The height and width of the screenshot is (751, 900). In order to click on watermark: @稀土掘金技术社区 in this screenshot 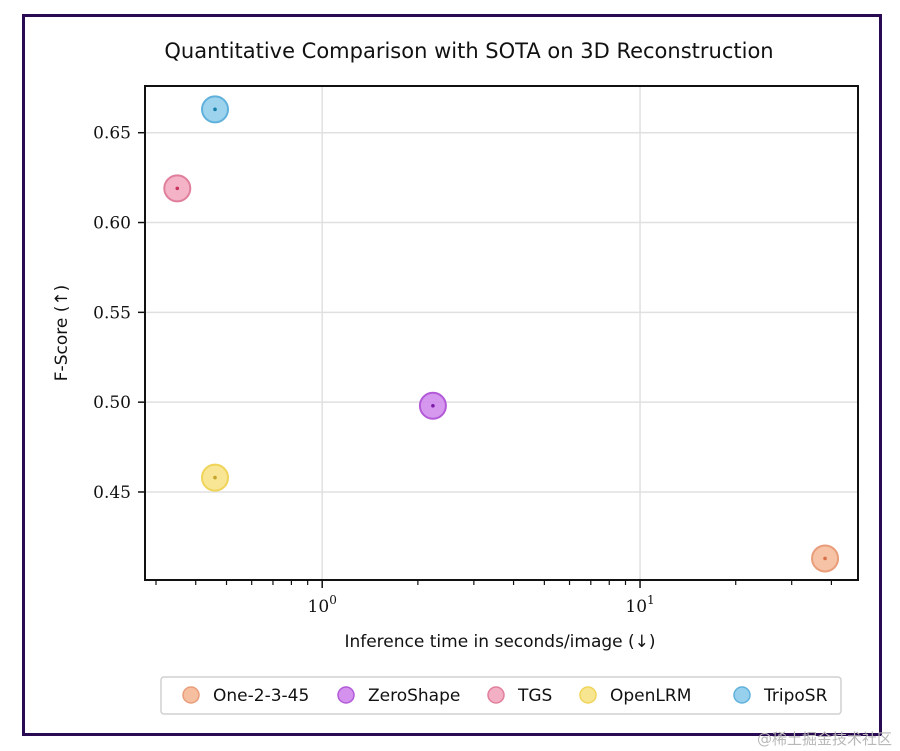, I will do `click(824, 739)`.